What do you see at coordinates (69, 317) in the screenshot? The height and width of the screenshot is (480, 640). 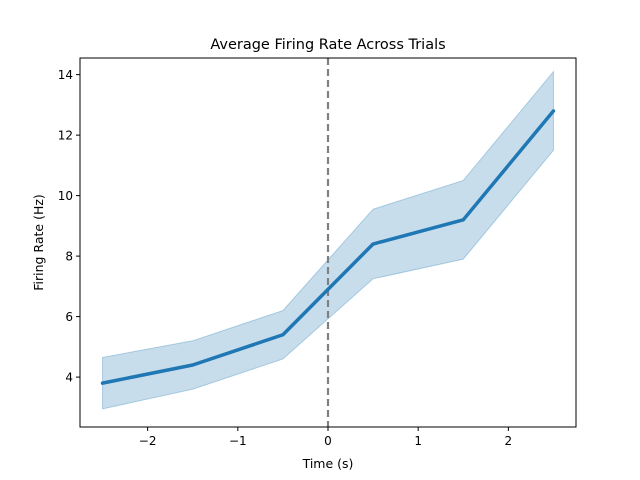 I see `y-tick-label: 6` at bounding box center [69, 317].